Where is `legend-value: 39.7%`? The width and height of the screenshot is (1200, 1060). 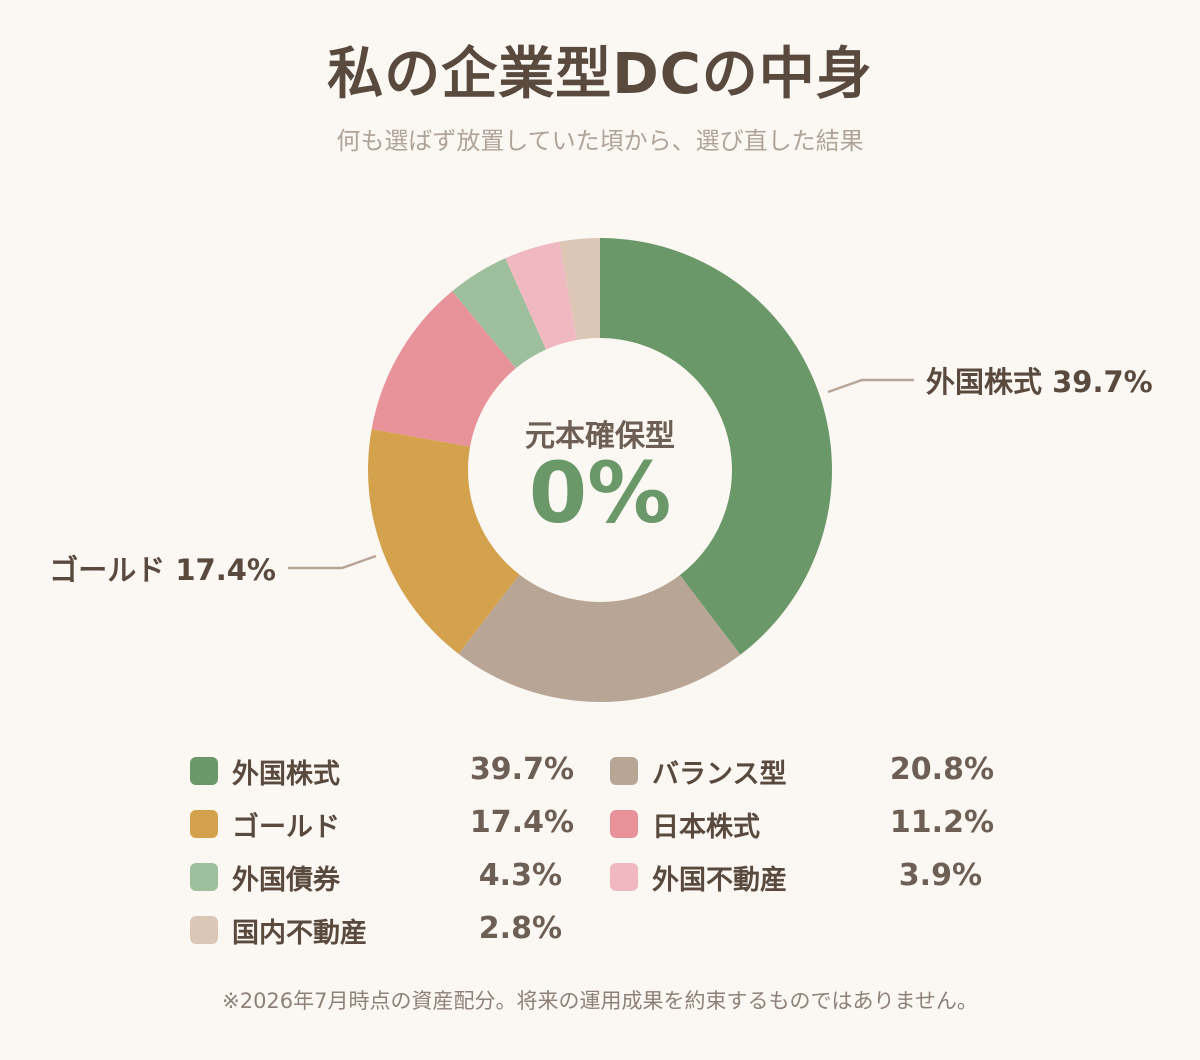
legend-value: 39.7% is located at coordinates (521, 769).